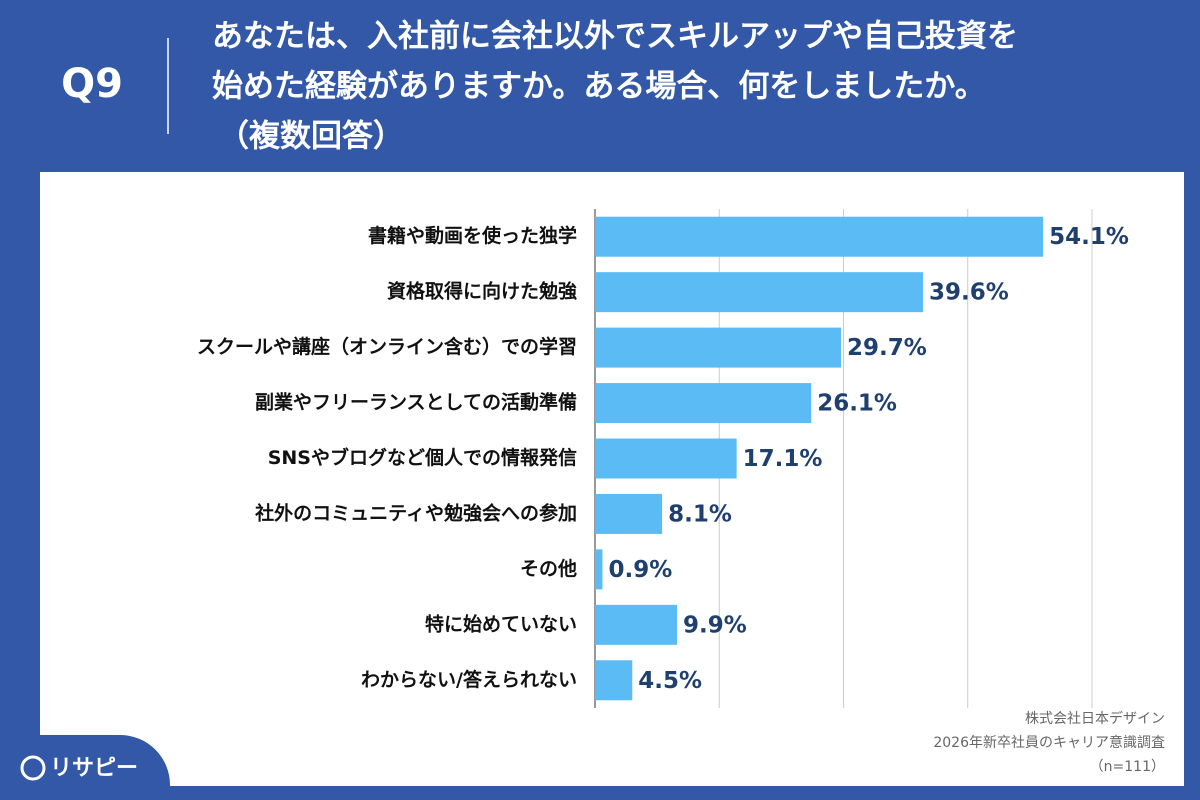  Describe the element at coordinates (887, 348) in the screenshot. I see `value-label: 29.7%` at that location.